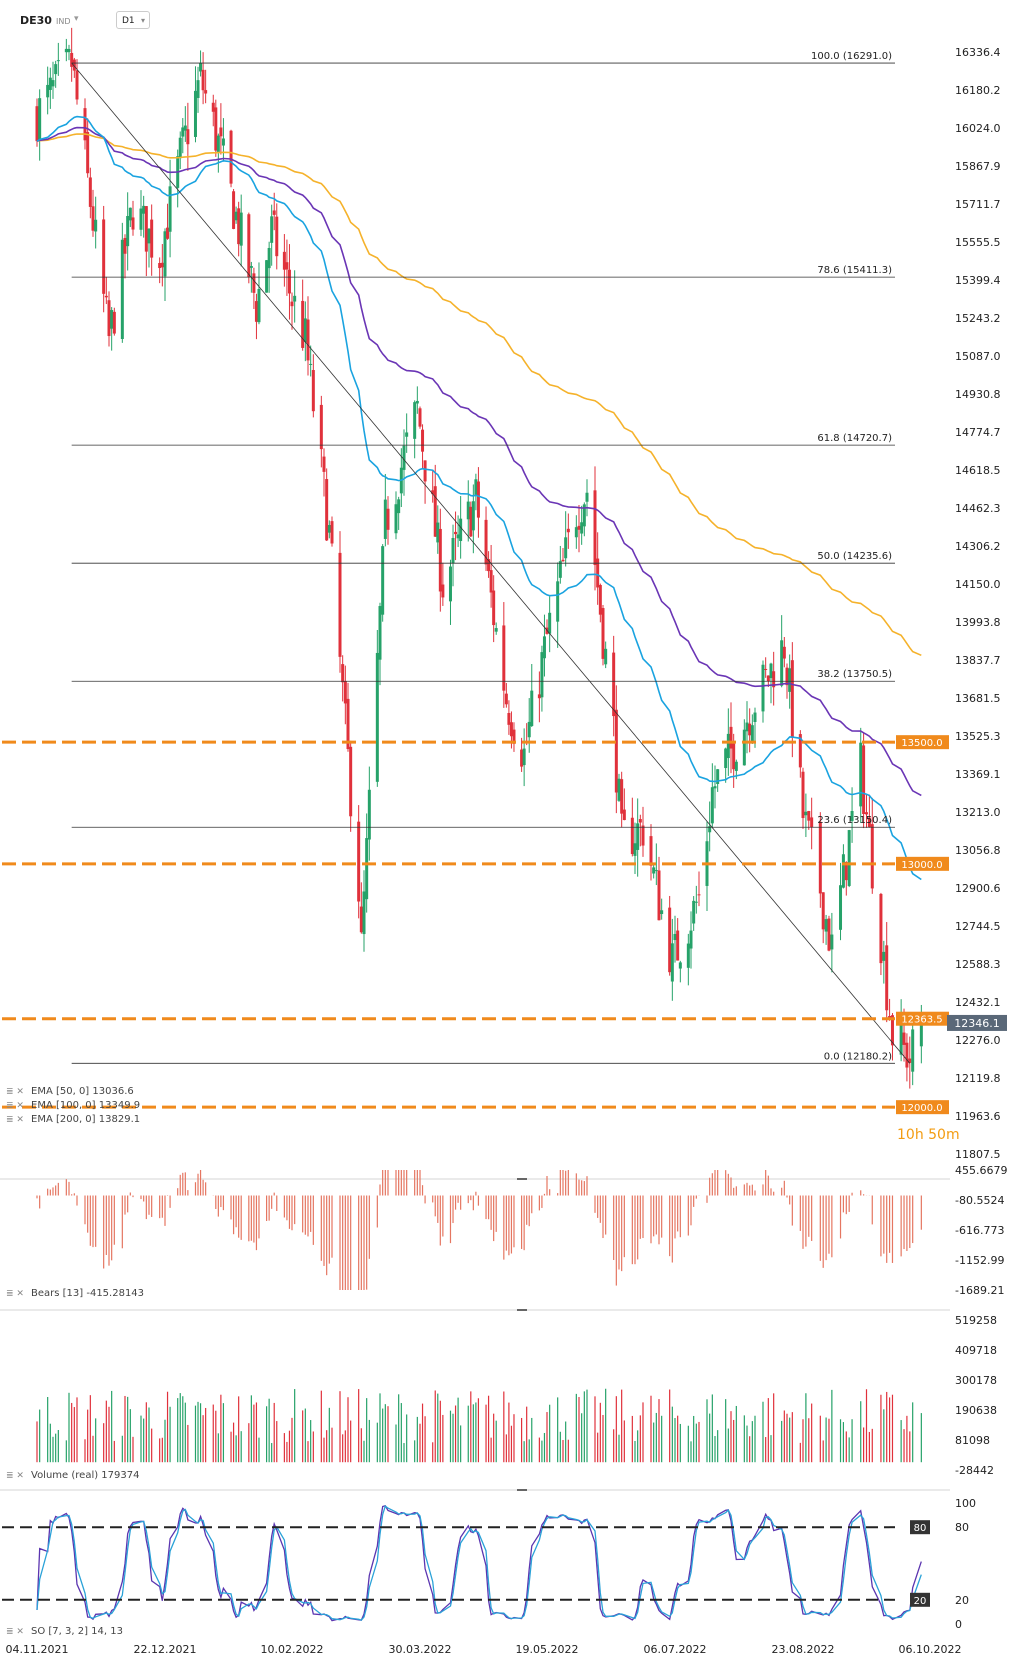  What do you see at coordinates (978, 318) in the screenshot?
I see `price-axis-tick: 15243.2` at bounding box center [978, 318].